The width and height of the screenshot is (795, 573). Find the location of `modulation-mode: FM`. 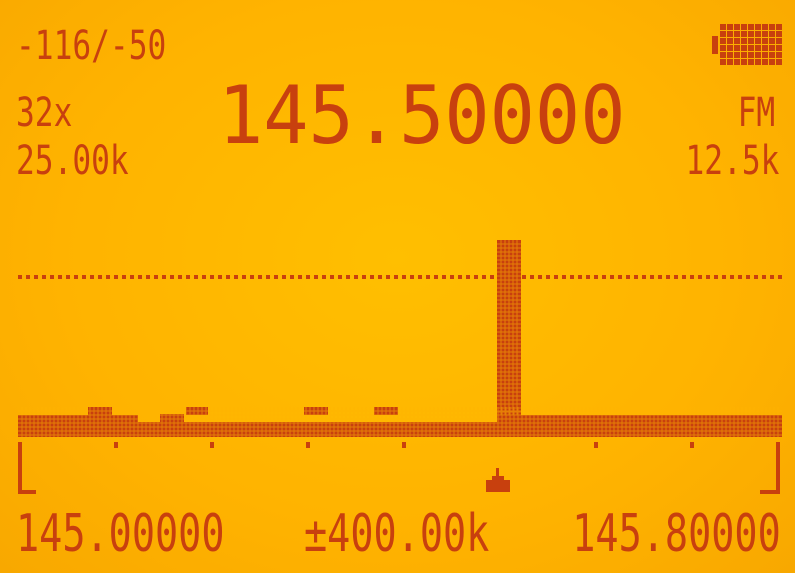

modulation-mode: FM is located at coordinates (756, 113).